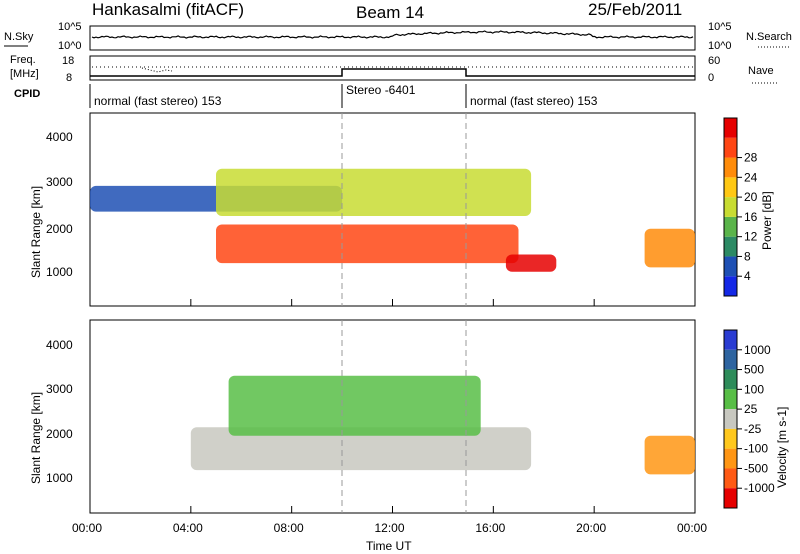  What do you see at coordinates (720, 27) in the screenshot?
I see `noise-right-top-tick: 10^5` at bounding box center [720, 27].